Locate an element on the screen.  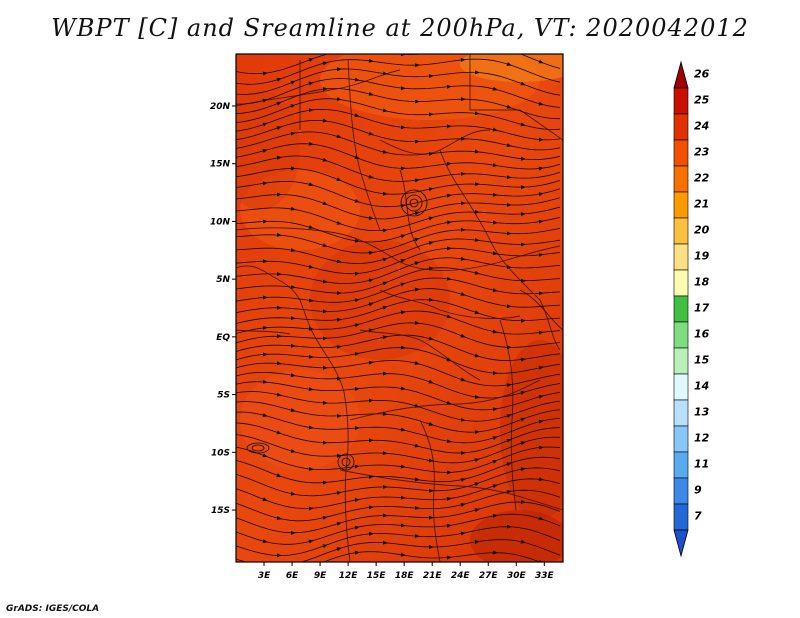
lat-tick-label: EQ is located at coordinates (223, 338).